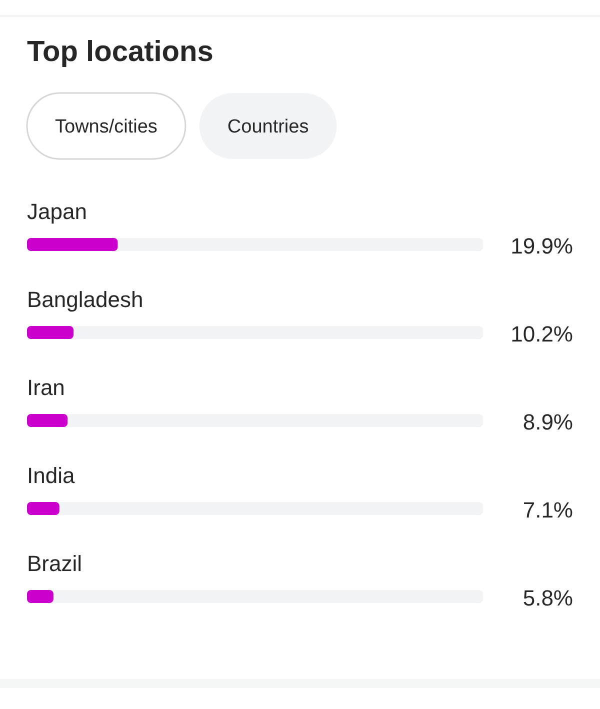 The image size is (600, 709). Describe the element at coordinates (85, 299) in the screenshot. I see `y-tick-label: Bangladesh` at that location.